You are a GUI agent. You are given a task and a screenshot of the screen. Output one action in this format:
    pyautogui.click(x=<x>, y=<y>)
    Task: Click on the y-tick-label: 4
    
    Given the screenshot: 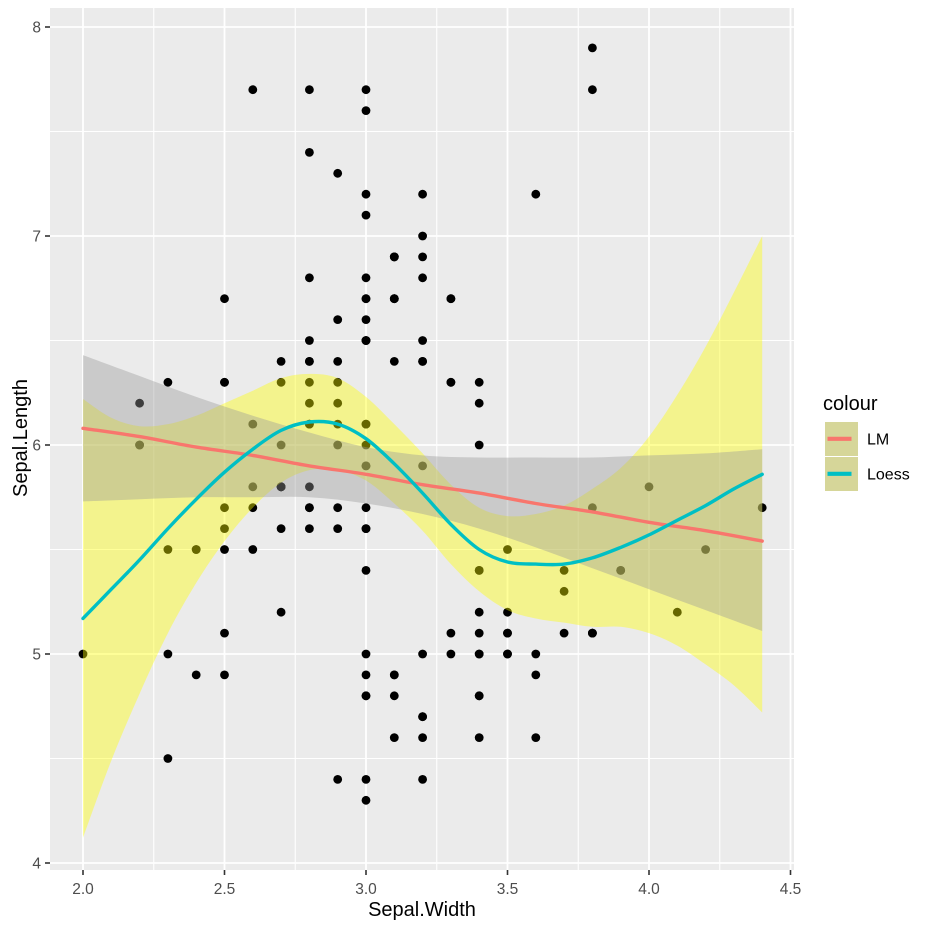 What is the action you would take?
    pyautogui.click(x=36, y=864)
    